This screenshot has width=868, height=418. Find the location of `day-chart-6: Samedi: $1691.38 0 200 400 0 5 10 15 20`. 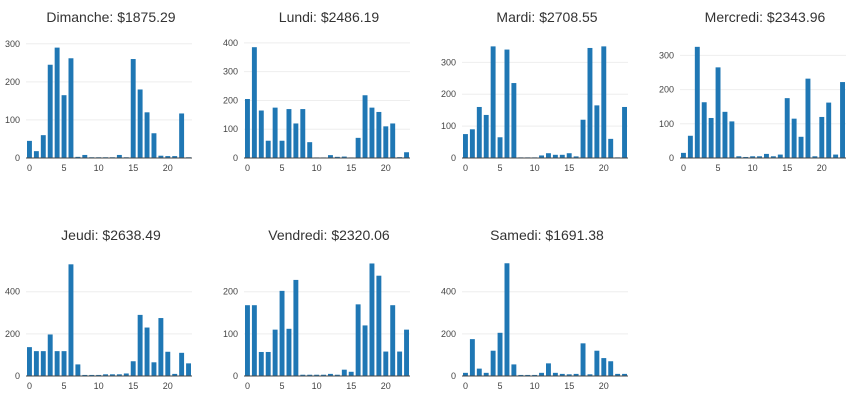

day-chart-6: Samedi: $1691.38 0 200 400 0 5 10 15 20 is located at coordinates (534, 309).